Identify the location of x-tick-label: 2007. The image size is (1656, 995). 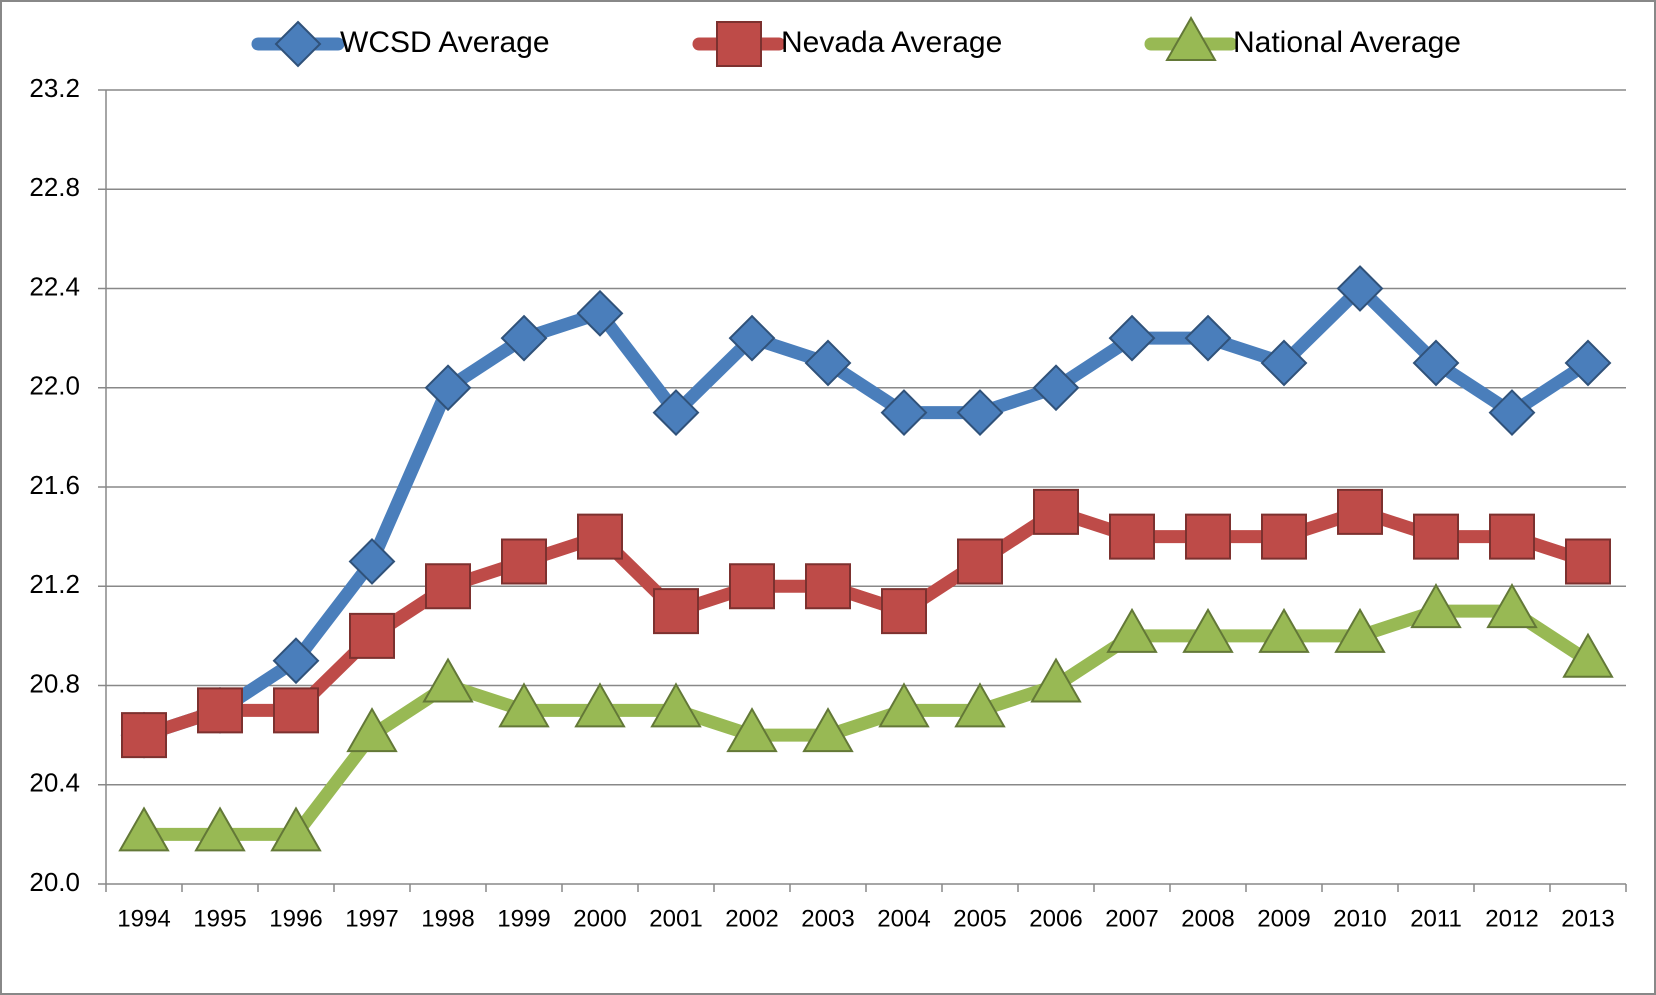
(1131, 918).